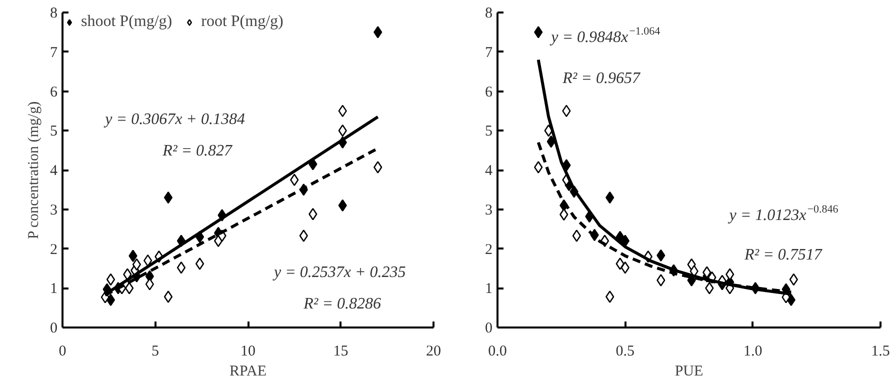  I want to click on legend-label: root P(mg/g), so click(242, 22).